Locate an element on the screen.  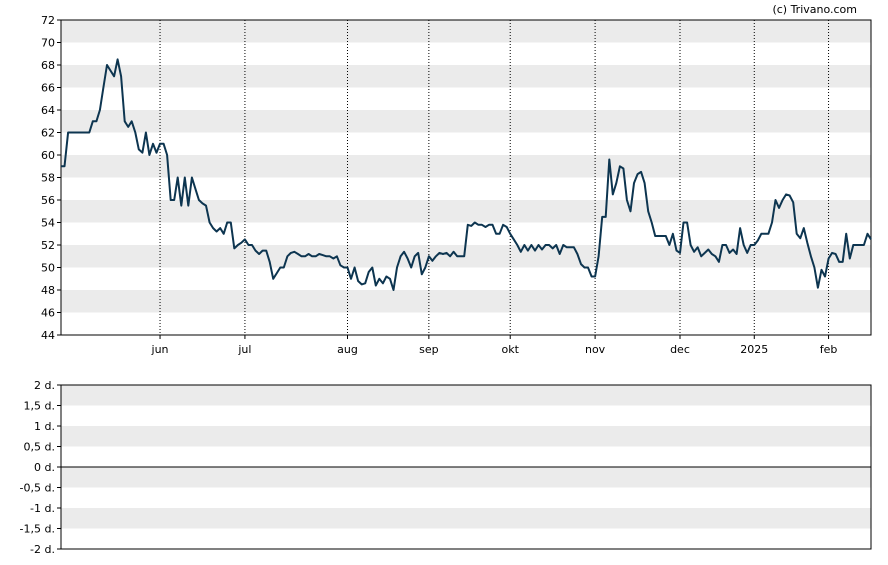
price-x-tick-label: feb is located at coordinates (829, 349).